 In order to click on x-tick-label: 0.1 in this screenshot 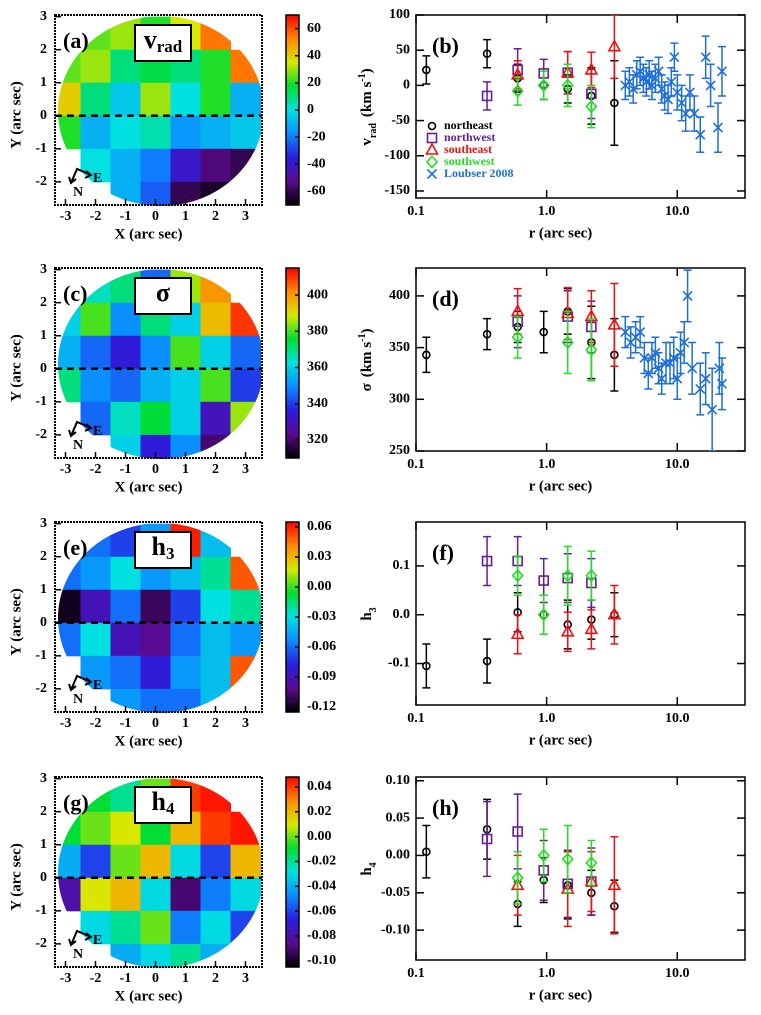, I will do `click(416, 973)`.